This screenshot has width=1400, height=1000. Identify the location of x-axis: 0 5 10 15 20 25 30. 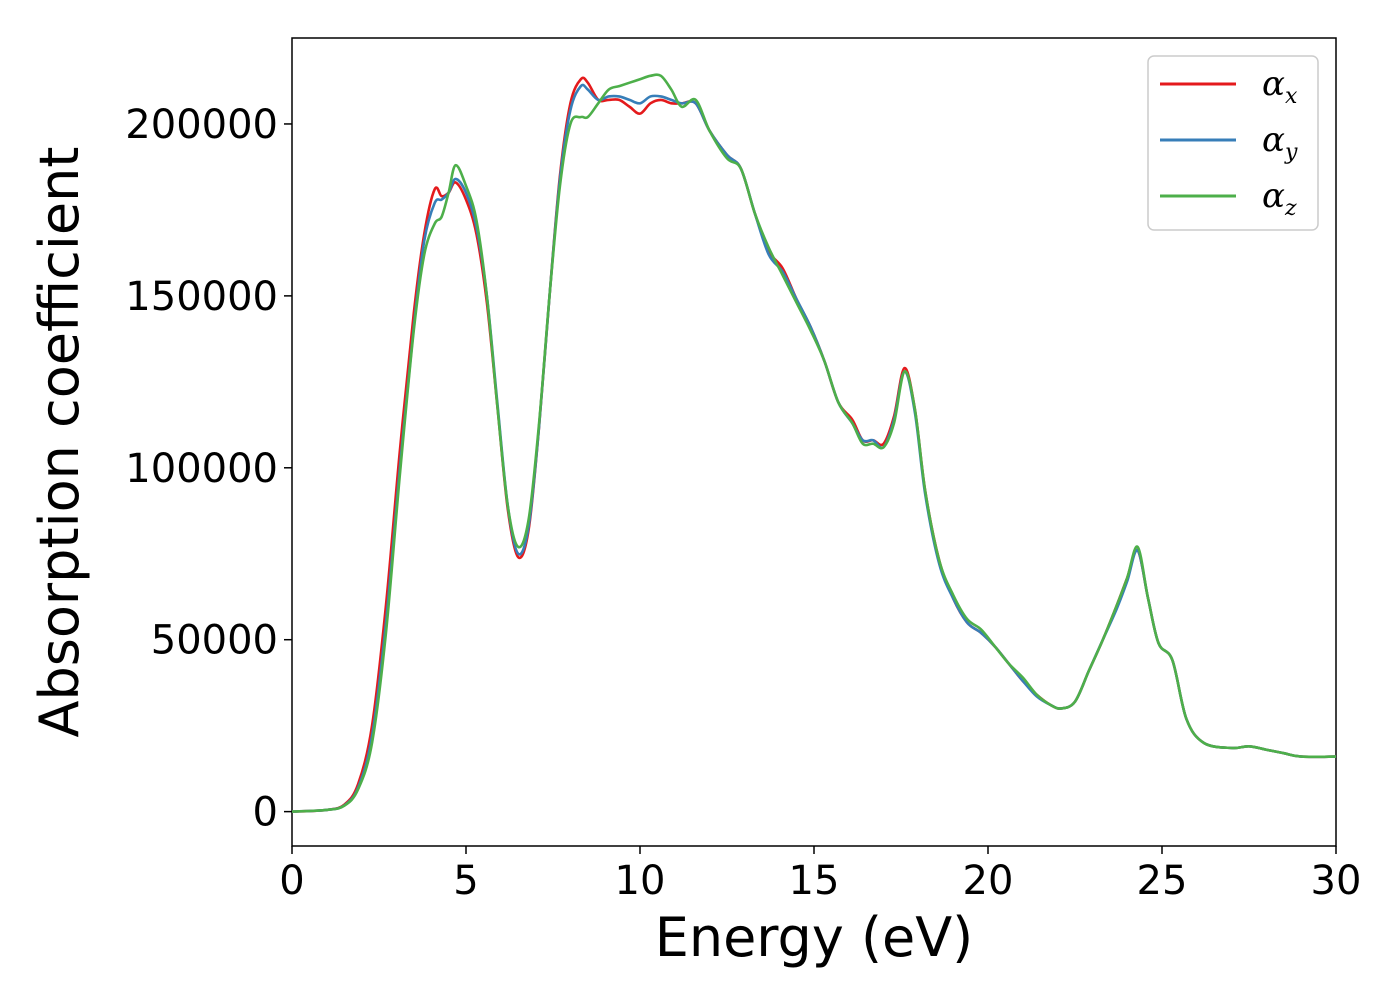
(820, 875).